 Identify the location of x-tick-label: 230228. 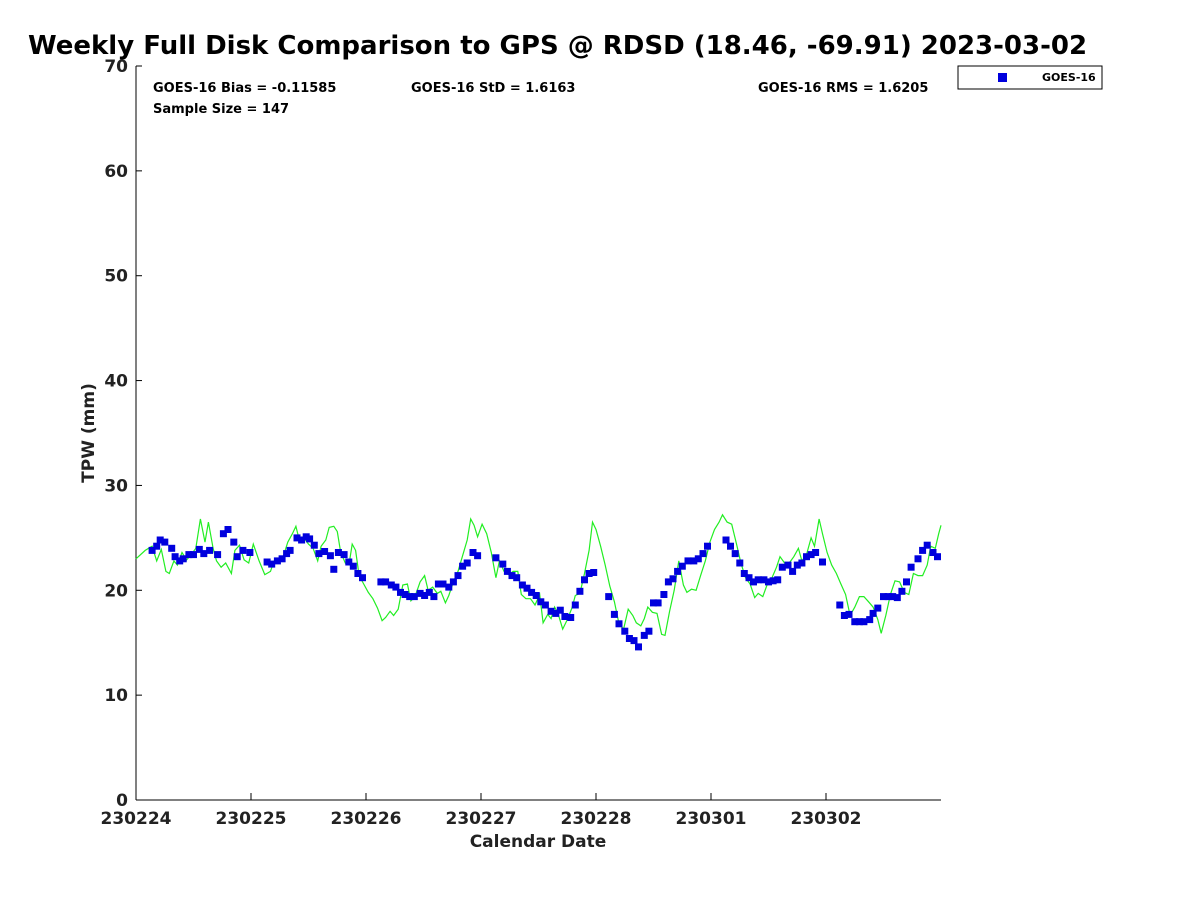
(596, 819).